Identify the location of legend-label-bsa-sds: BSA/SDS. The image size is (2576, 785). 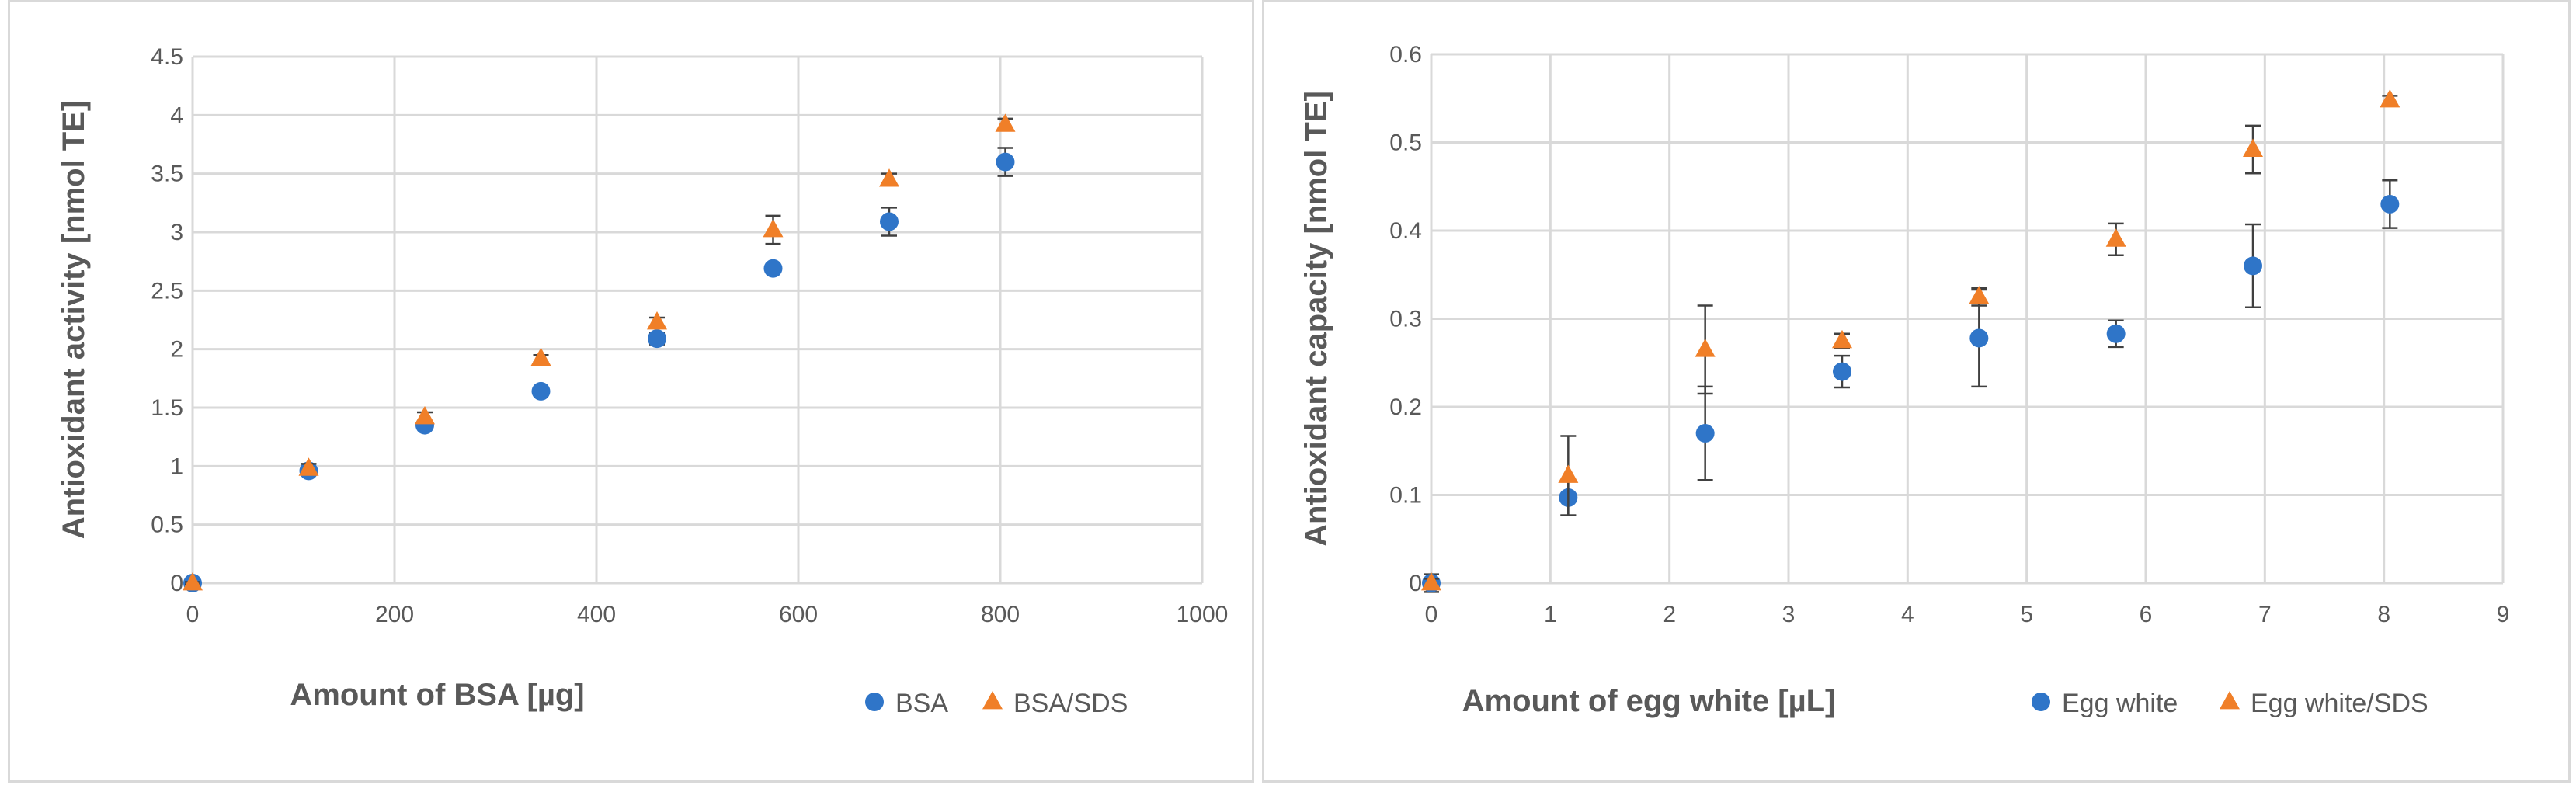
(1070, 703).